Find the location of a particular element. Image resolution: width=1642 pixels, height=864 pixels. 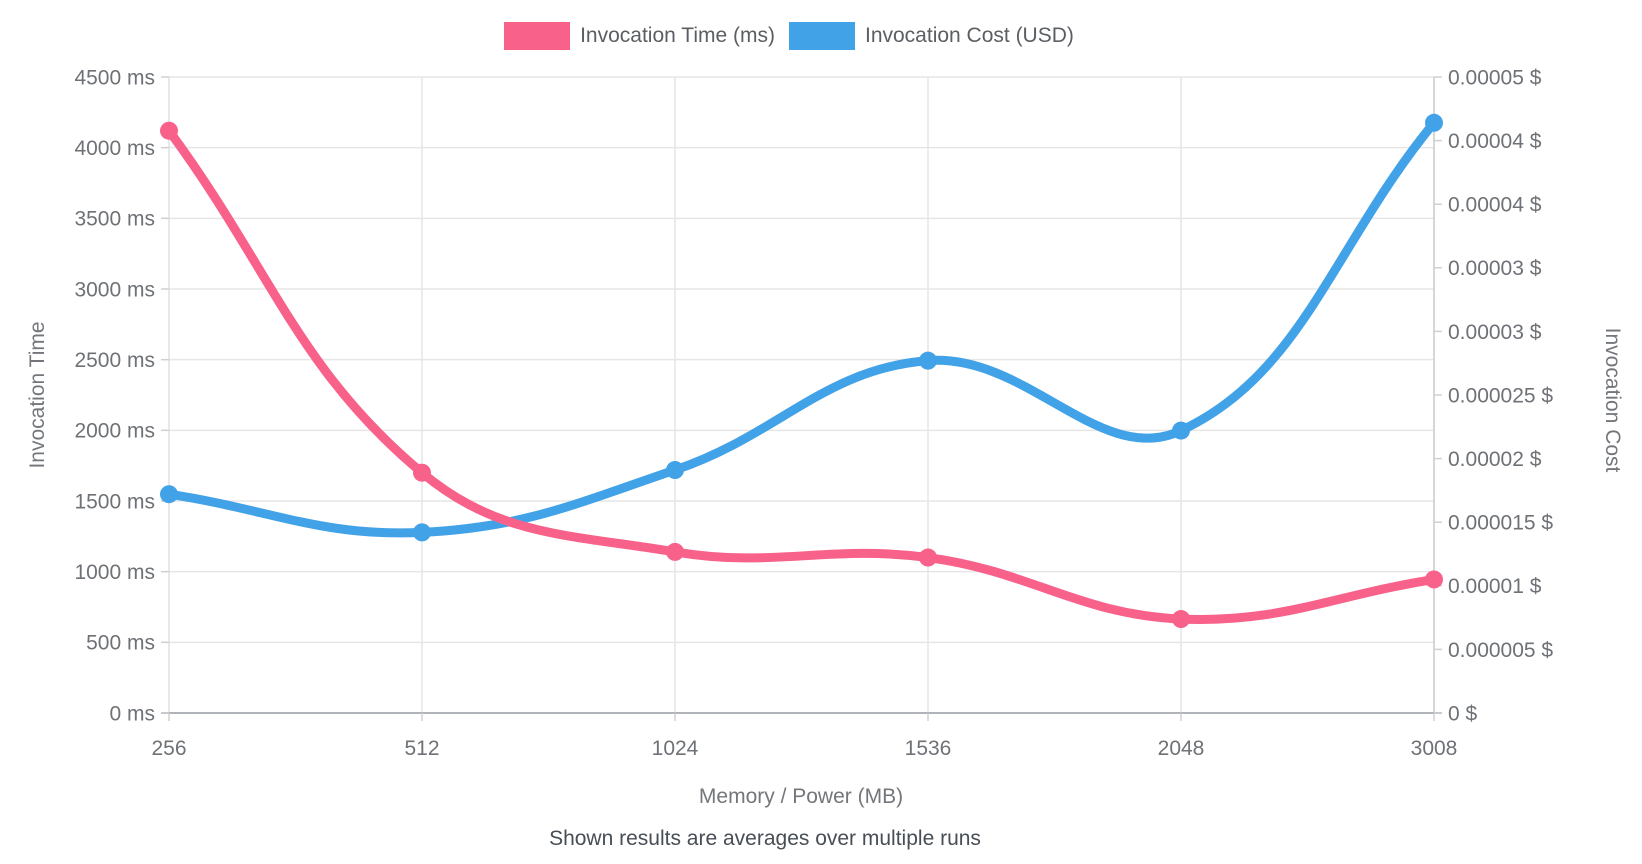

x-tick-label: 3008 is located at coordinates (1434, 748).